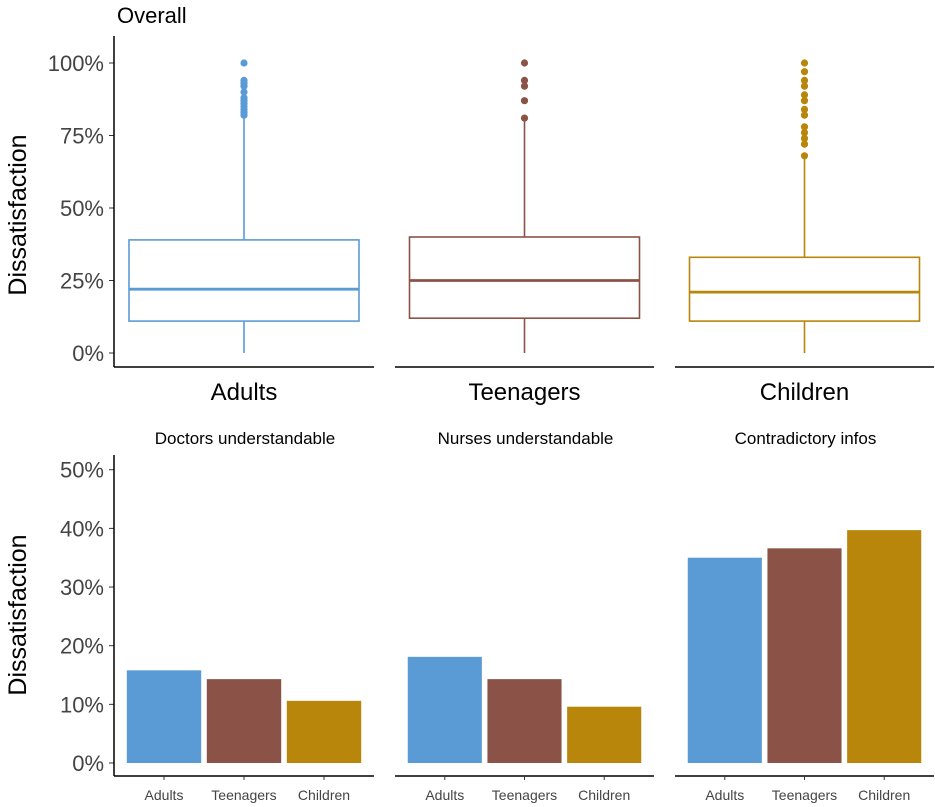  Describe the element at coordinates (82, 587) in the screenshot. I see `bar-y-tick-label: 30%` at that location.